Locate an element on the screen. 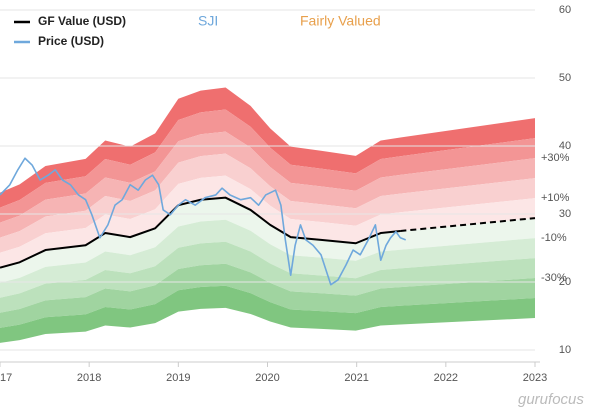 This screenshot has height=420, width=600. x-tick-label: 2023 is located at coordinates (535, 378).